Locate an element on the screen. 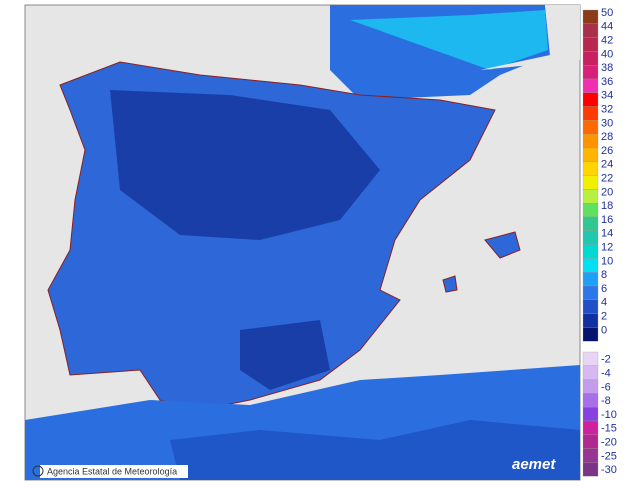 This screenshot has height=500, width=630. legend-label: 0 is located at coordinates (604, 330).